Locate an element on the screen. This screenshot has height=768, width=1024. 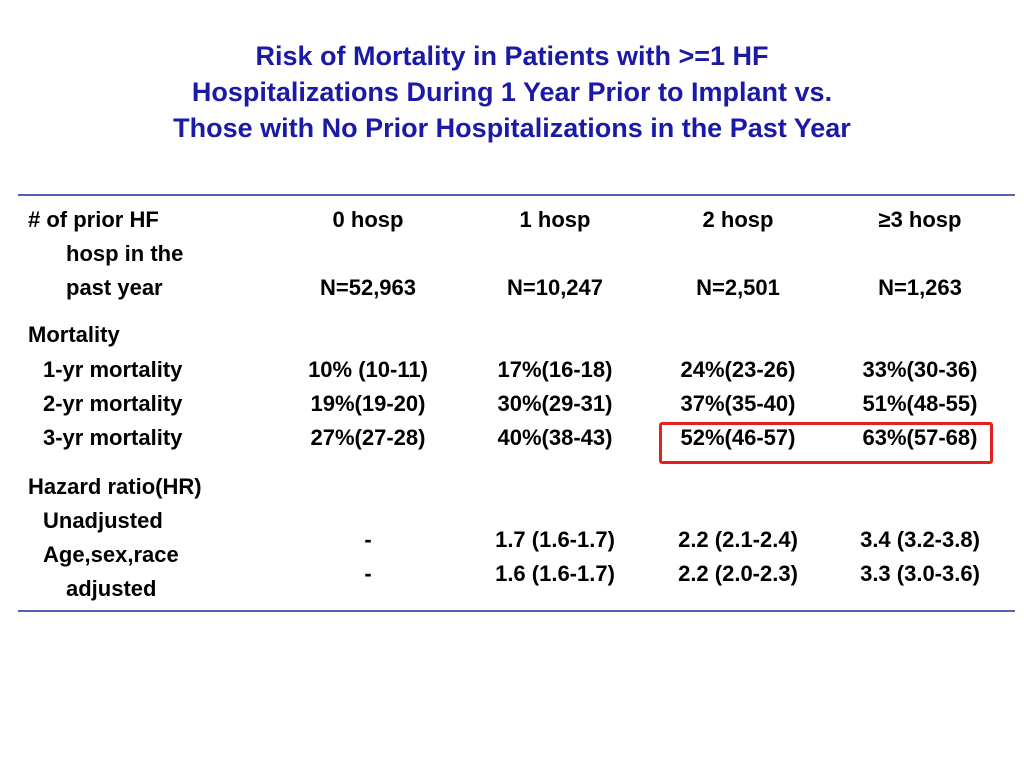
highlight-box is located at coordinates (826, 443).